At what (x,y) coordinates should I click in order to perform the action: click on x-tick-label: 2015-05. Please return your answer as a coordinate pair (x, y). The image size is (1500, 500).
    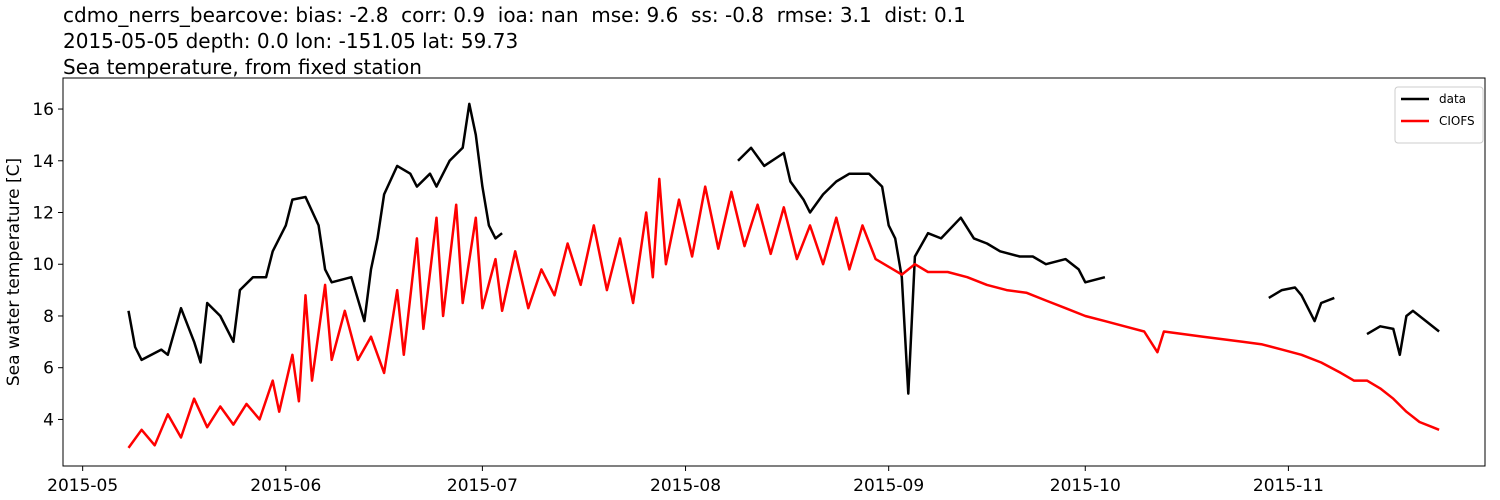
    Looking at the image, I should click on (82, 486).